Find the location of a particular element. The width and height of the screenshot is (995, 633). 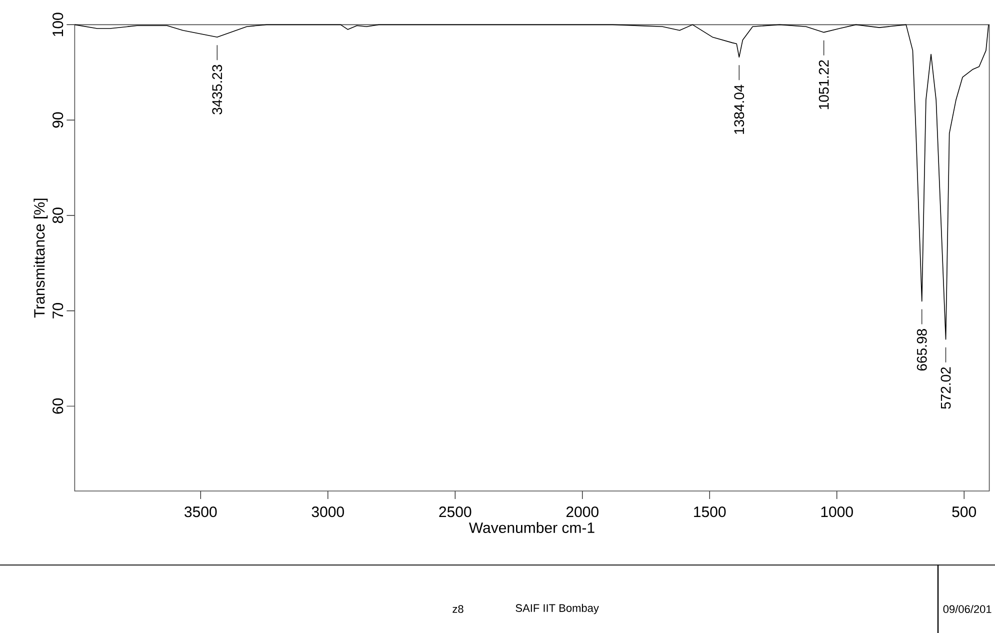

x-tick-label: 3000 is located at coordinates (328, 512).